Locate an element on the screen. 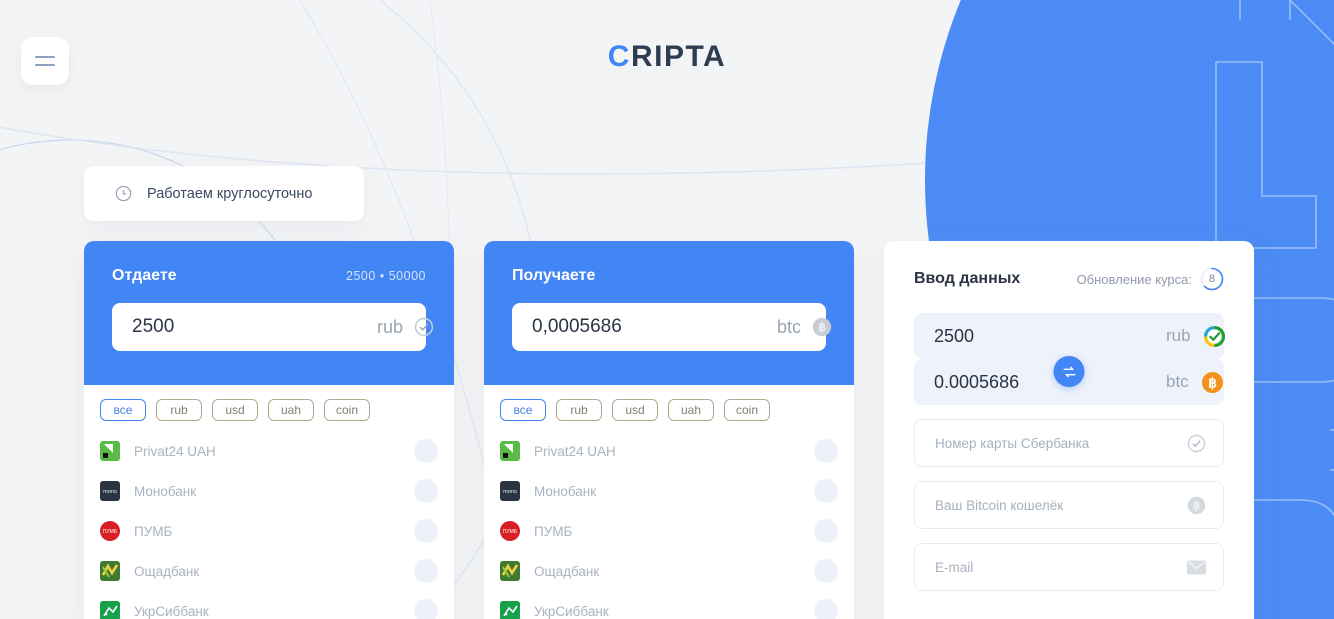  get-filter-rub: rub is located at coordinates (579, 410).